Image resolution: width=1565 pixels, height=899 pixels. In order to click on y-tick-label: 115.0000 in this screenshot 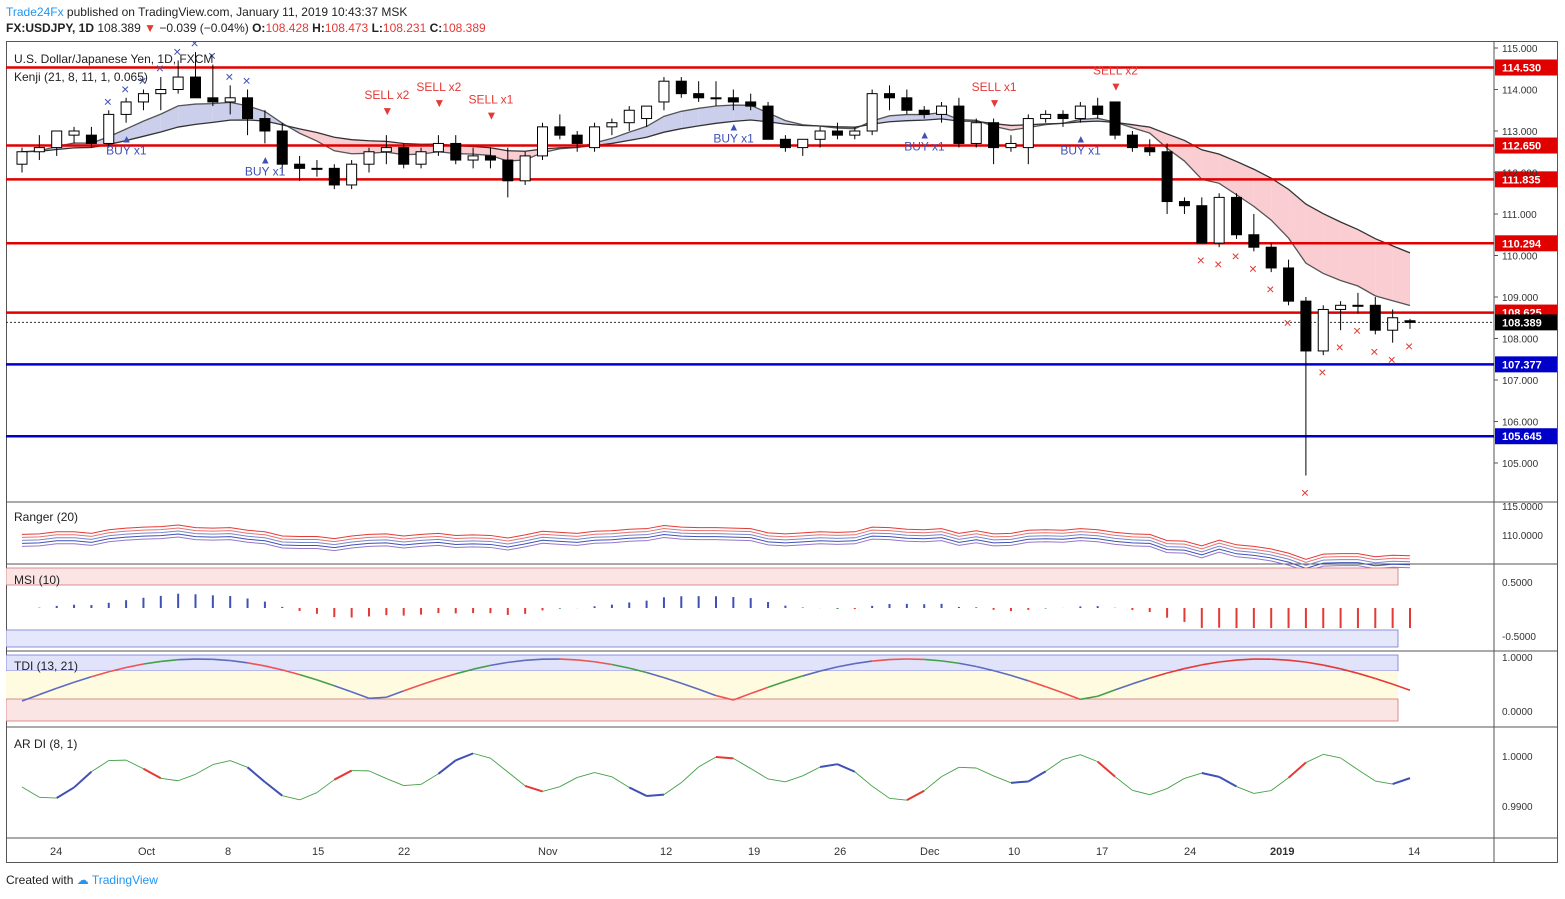, I will do `click(1522, 507)`.